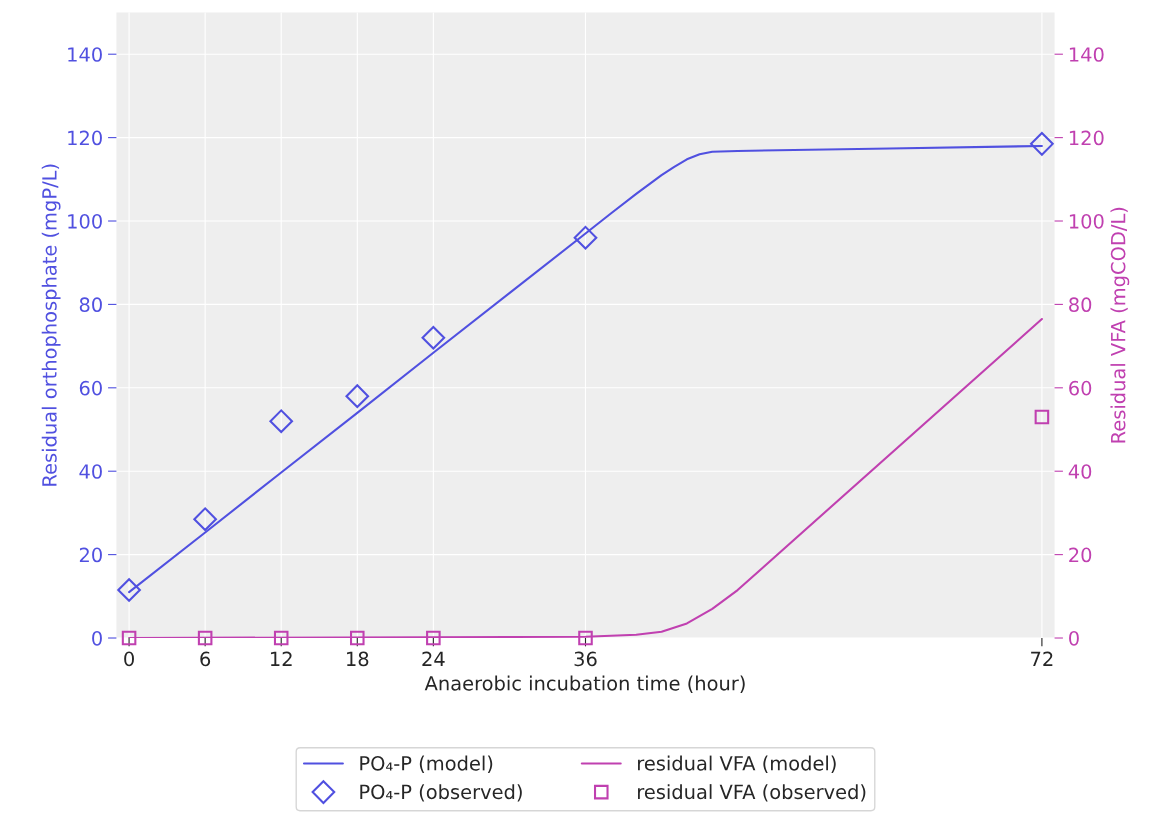 The width and height of the screenshot is (1164, 834). I want to click on y-tick-label: 60, so click(90, 388).